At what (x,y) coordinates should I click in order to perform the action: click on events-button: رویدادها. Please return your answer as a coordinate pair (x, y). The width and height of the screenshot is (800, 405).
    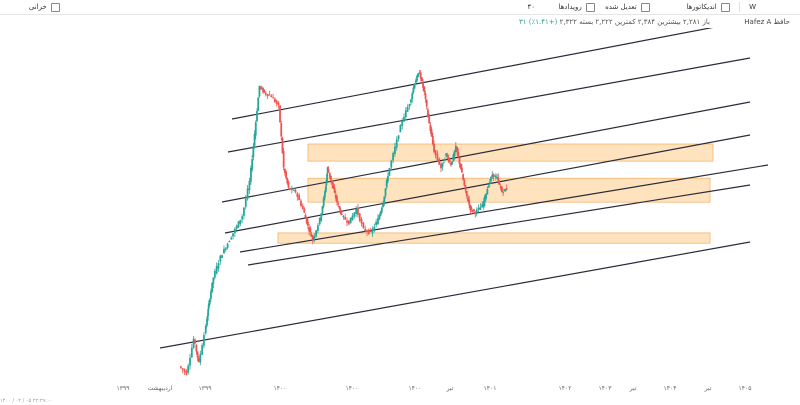
    Looking at the image, I should click on (576, 7).